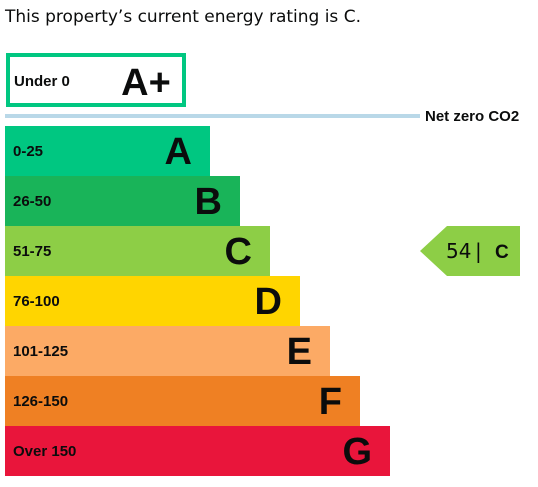 Image resolution: width=538 pixels, height=487 pixels. I want to click on band-g-bar, so click(197, 451).